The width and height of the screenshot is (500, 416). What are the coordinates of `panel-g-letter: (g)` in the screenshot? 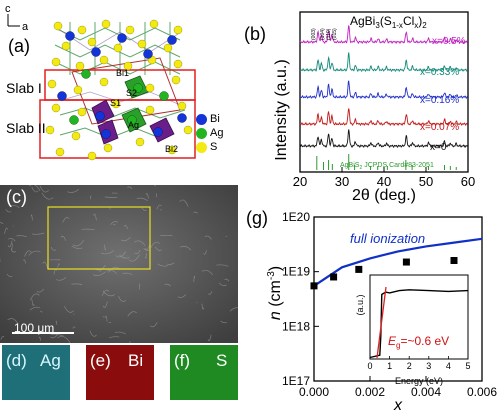 It's located at (257, 218).